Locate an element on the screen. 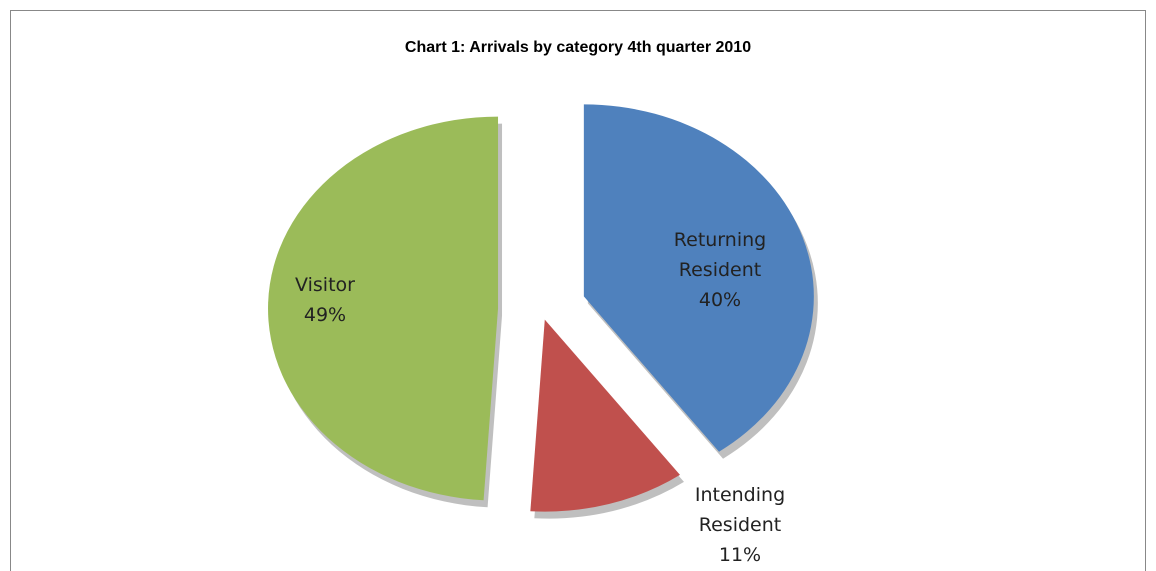 The height and width of the screenshot is (571, 1156). slice-label: Visitor is located at coordinates (325, 285).